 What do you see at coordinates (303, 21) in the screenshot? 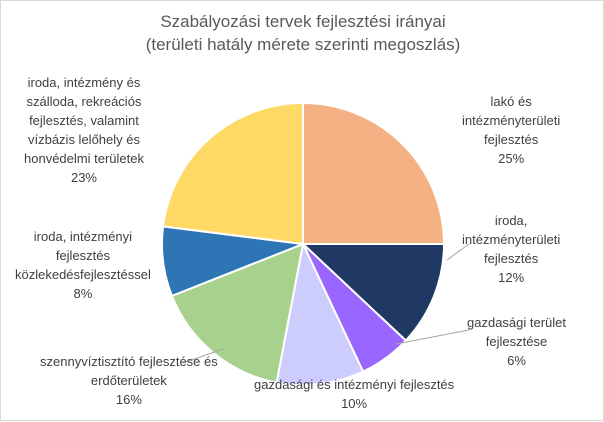
I see `chart-title: Szabályozási tervek fejlesztési irányai` at bounding box center [303, 21].